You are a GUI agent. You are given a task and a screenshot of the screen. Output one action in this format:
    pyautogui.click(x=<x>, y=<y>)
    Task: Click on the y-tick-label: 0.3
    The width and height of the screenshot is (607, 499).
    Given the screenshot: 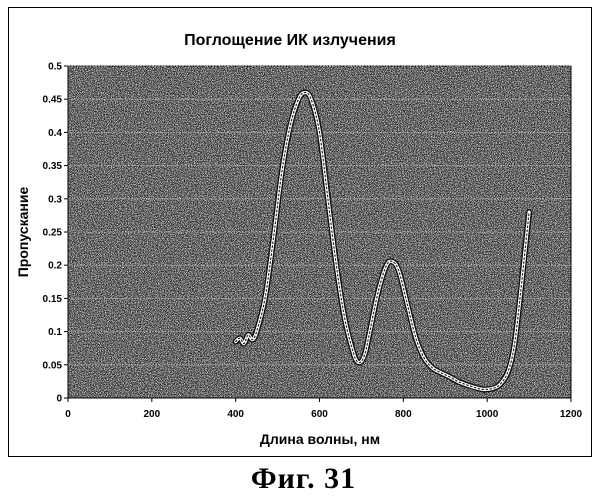 What is the action you would take?
    pyautogui.click(x=55, y=199)
    